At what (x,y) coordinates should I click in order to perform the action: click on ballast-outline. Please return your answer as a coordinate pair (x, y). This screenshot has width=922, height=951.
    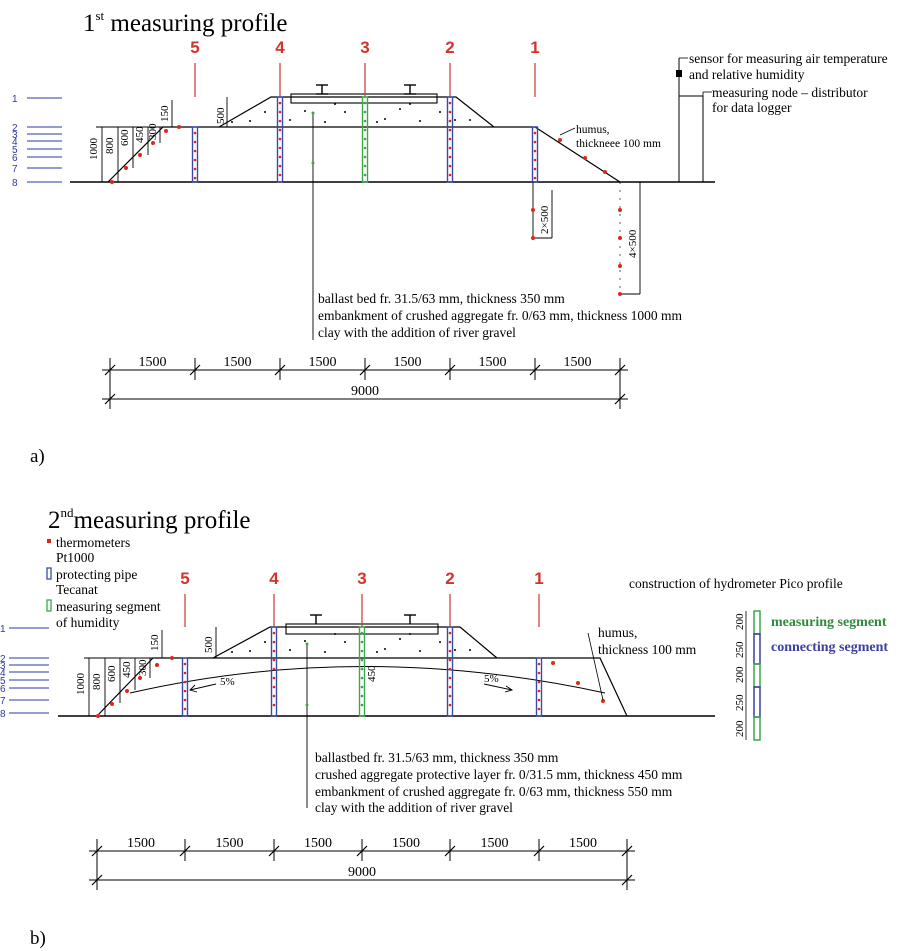
    Looking at the image, I should click on (355, 642).